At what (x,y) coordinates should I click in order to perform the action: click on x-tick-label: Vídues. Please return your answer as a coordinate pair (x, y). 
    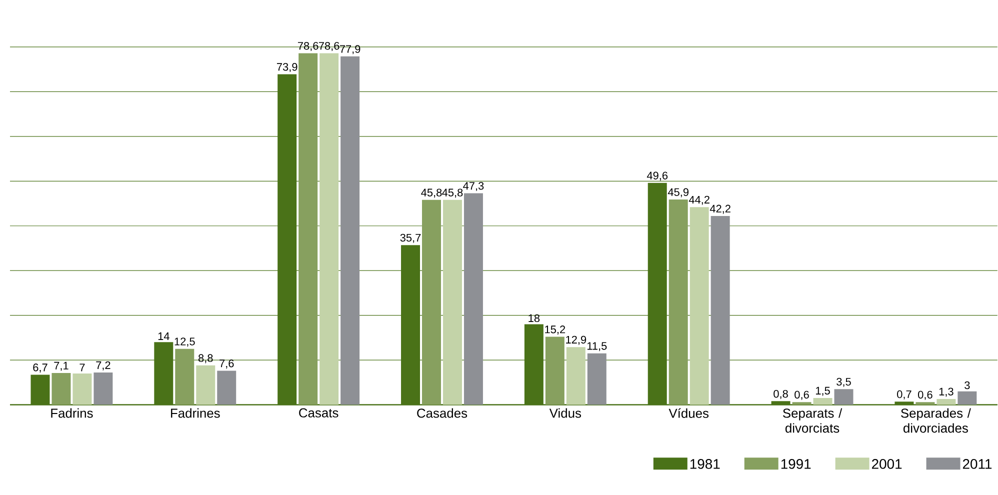
    Looking at the image, I should click on (688, 413).